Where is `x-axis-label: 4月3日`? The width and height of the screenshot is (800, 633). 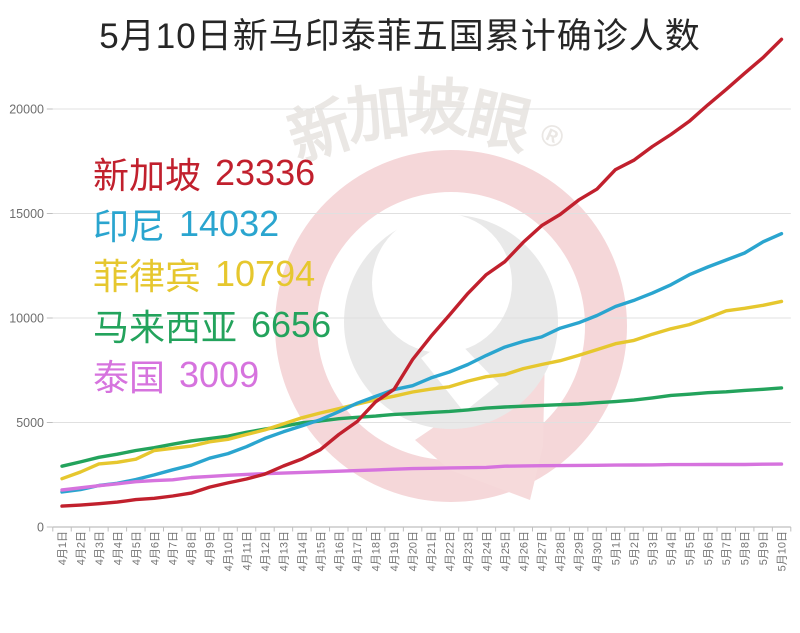 x-axis-label: 4月3日 is located at coordinates (100, 548).